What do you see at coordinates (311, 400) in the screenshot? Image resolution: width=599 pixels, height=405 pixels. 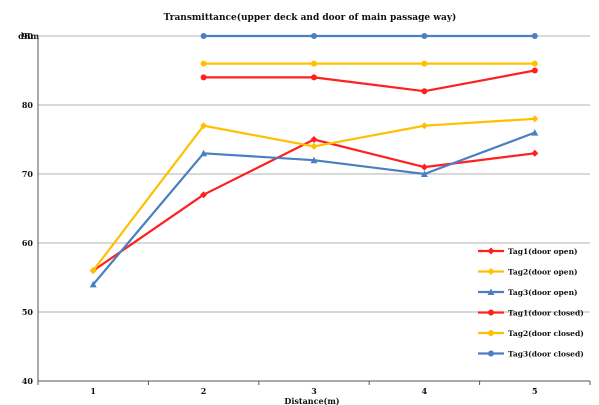 I see `x-axis-label: Distance(m)` at bounding box center [311, 400].